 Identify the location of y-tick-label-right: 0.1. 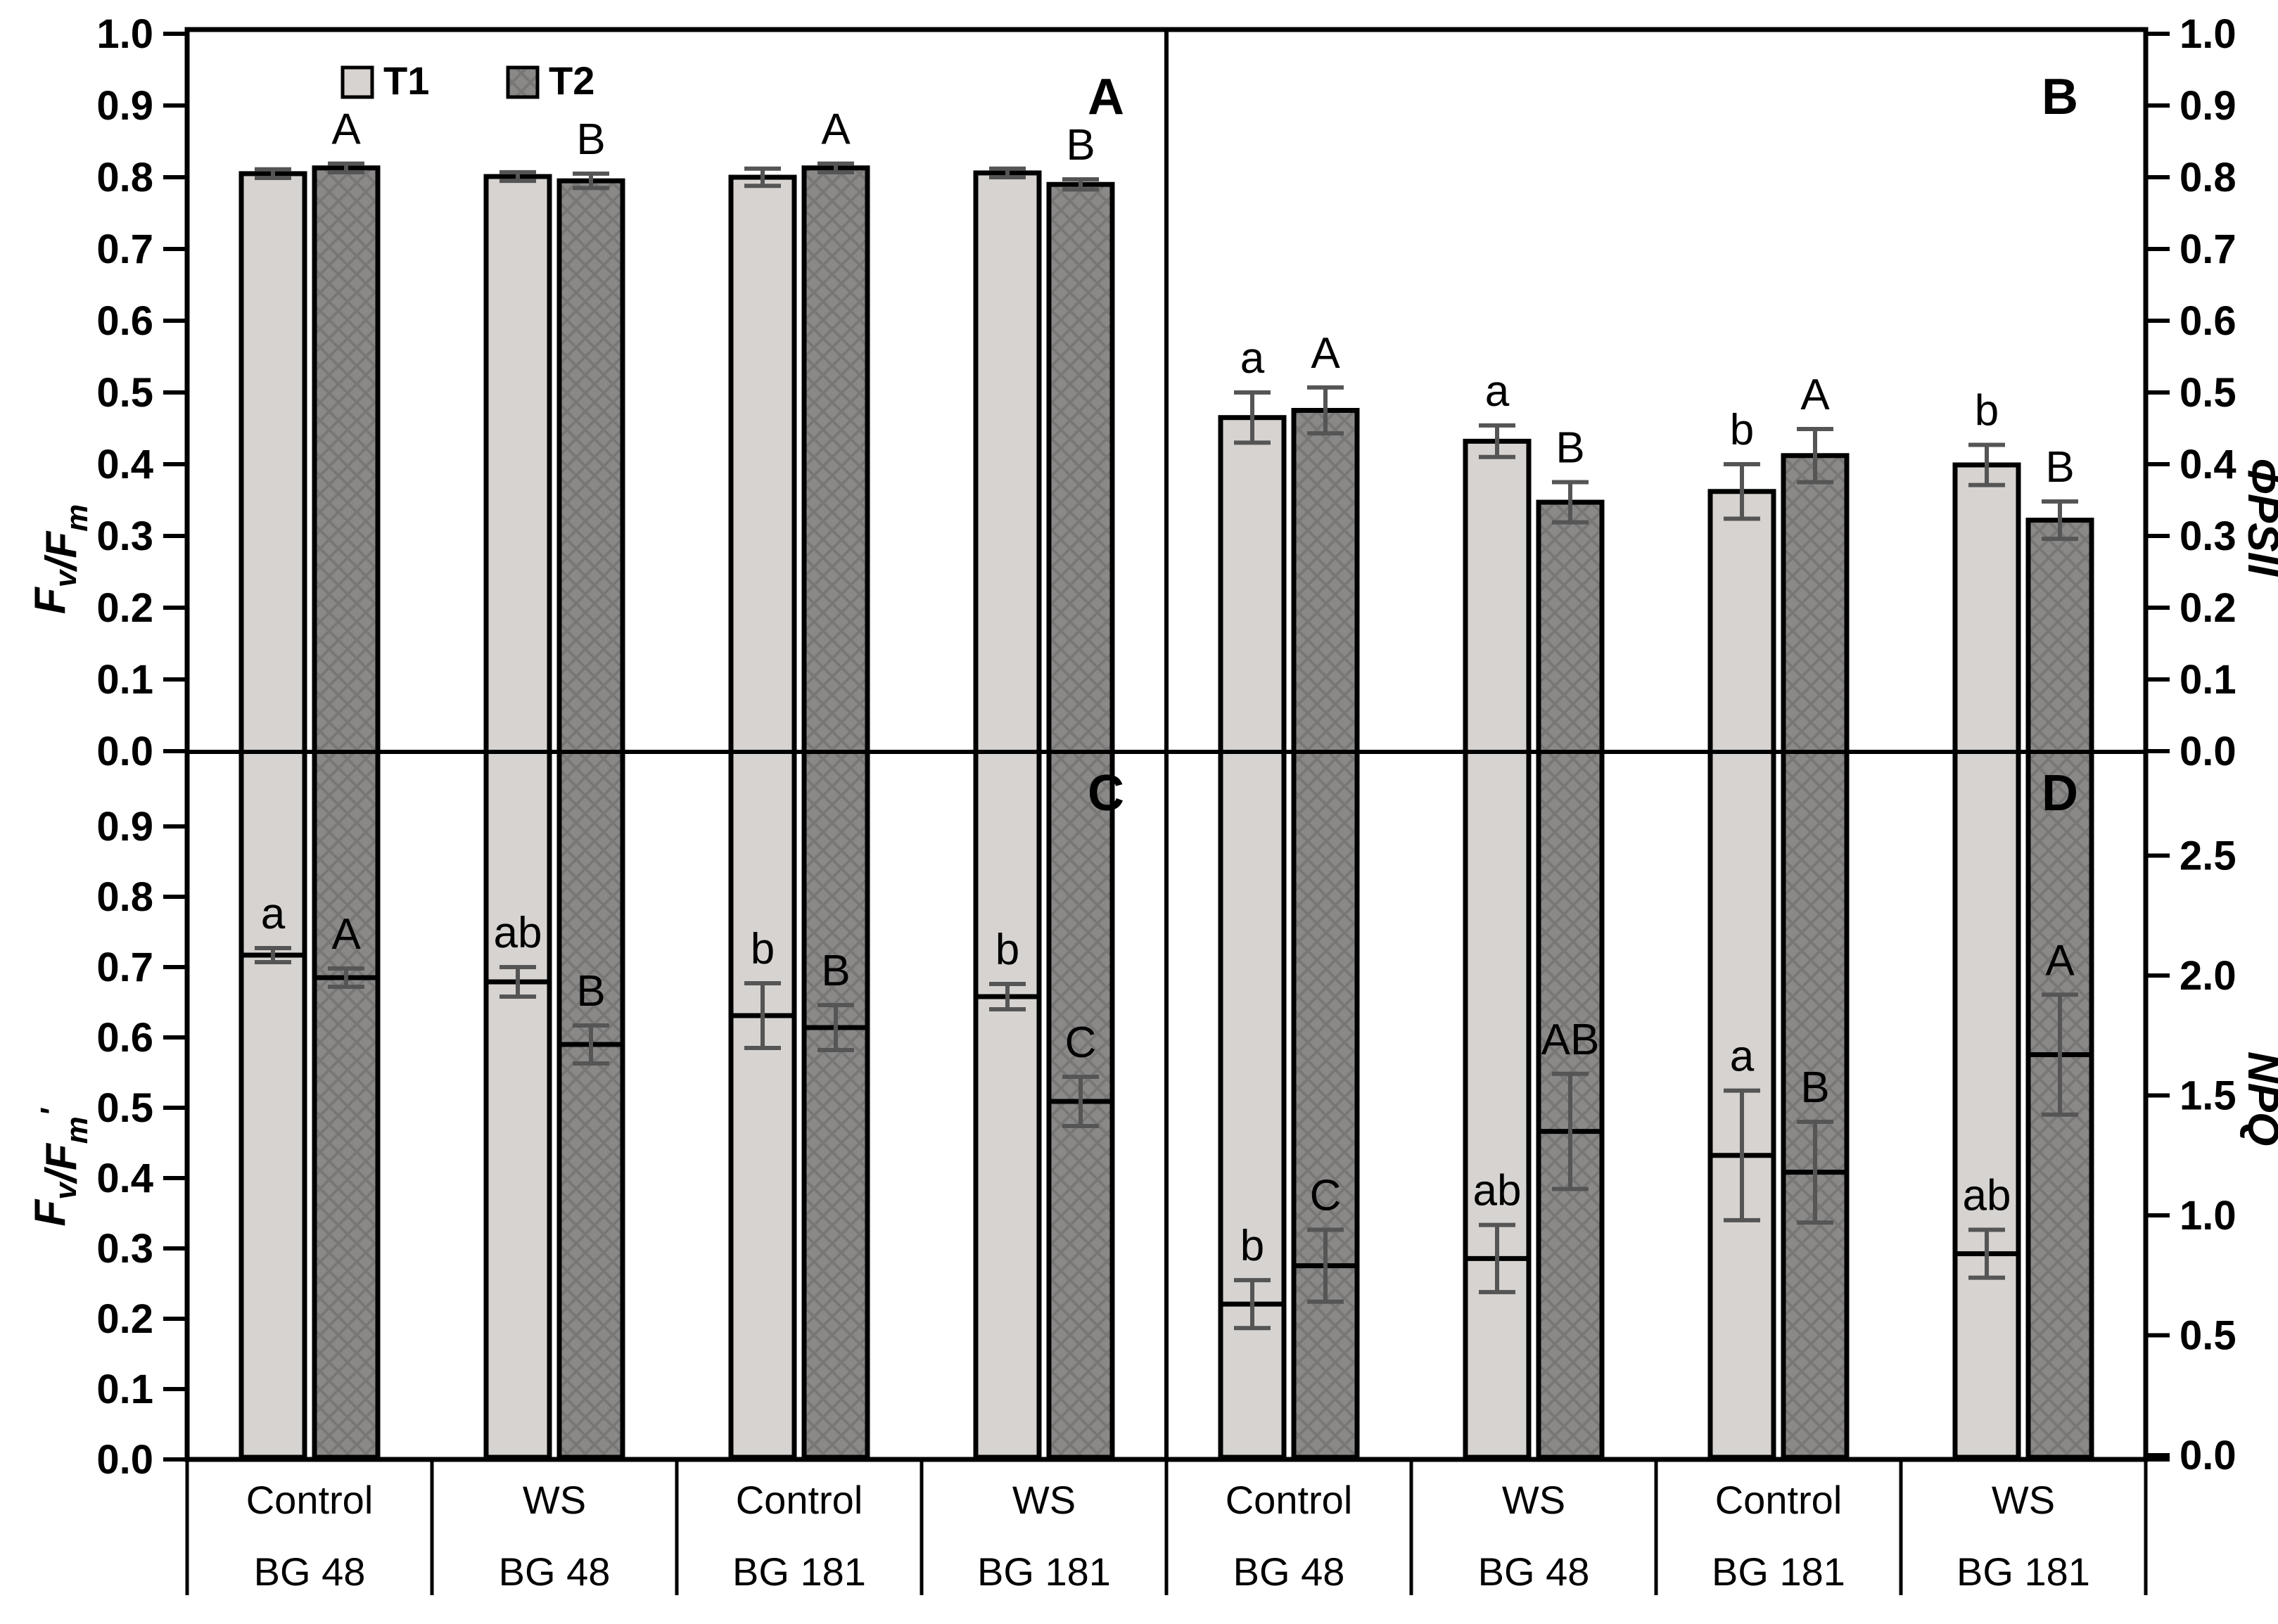
(2208, 680).